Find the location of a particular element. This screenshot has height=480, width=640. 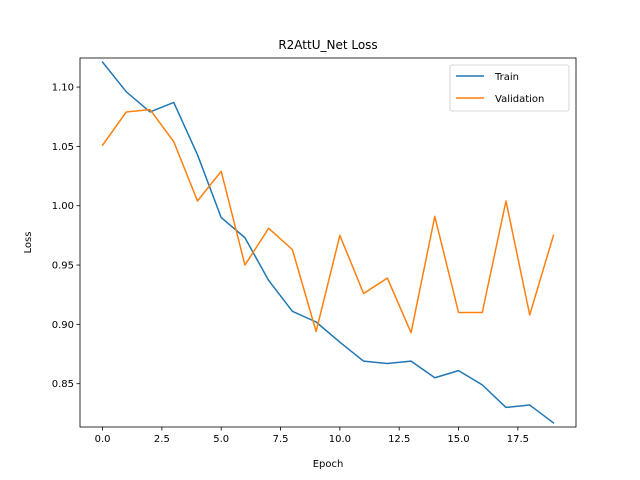

x-axis-label: Epoch is located at coordinates (328, 464).